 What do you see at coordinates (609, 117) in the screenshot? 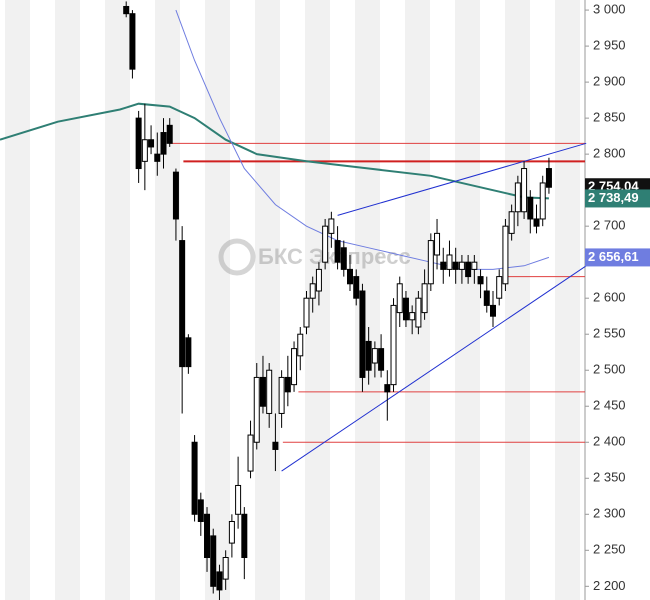
I see `y-tick-label: 2 850` at bounding box center [609, 117].